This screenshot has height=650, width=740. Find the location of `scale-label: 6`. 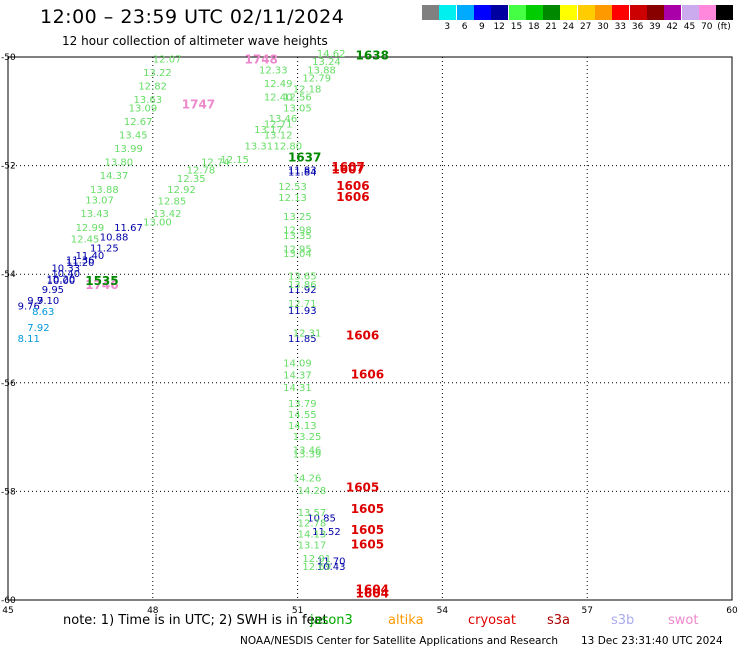

scale-label: 6 is located at coordinates (464, 27).